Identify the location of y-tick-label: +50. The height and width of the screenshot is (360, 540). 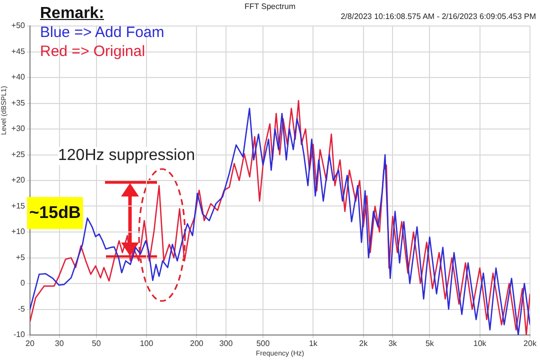
(18, 25).